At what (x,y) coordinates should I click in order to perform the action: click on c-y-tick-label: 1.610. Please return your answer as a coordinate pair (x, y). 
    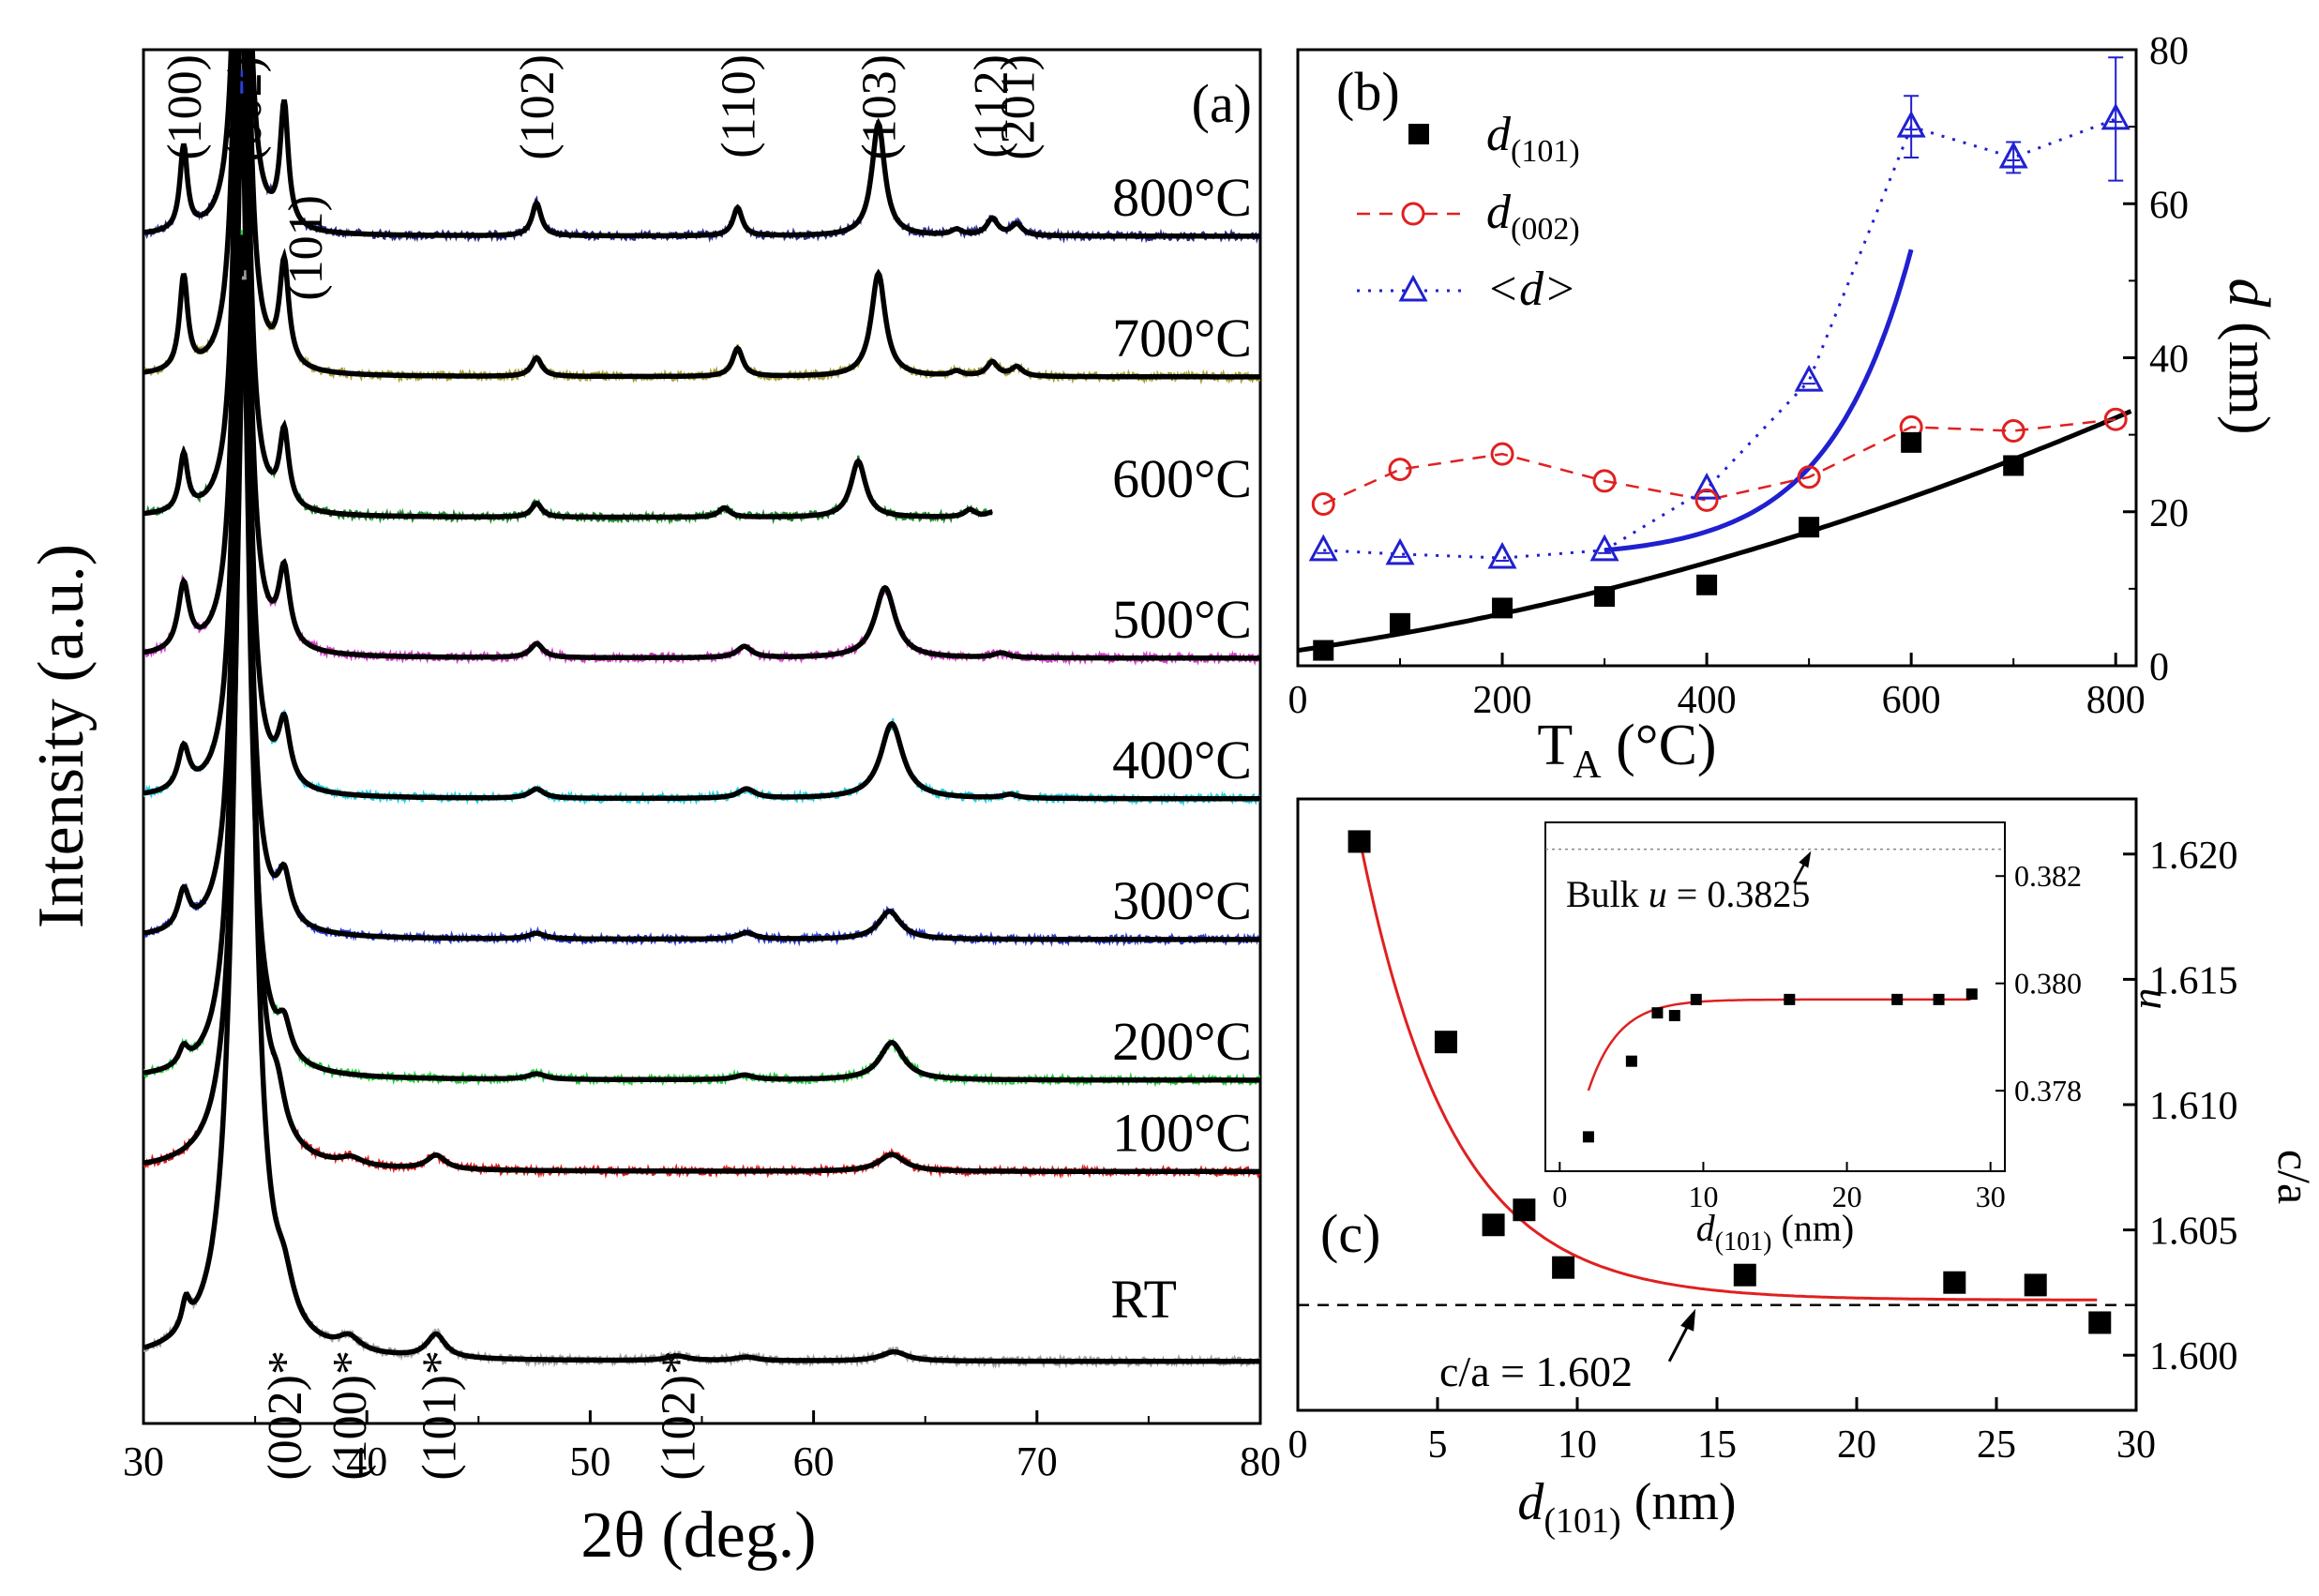
    Looking at the image, I should click on (2193, 1107).